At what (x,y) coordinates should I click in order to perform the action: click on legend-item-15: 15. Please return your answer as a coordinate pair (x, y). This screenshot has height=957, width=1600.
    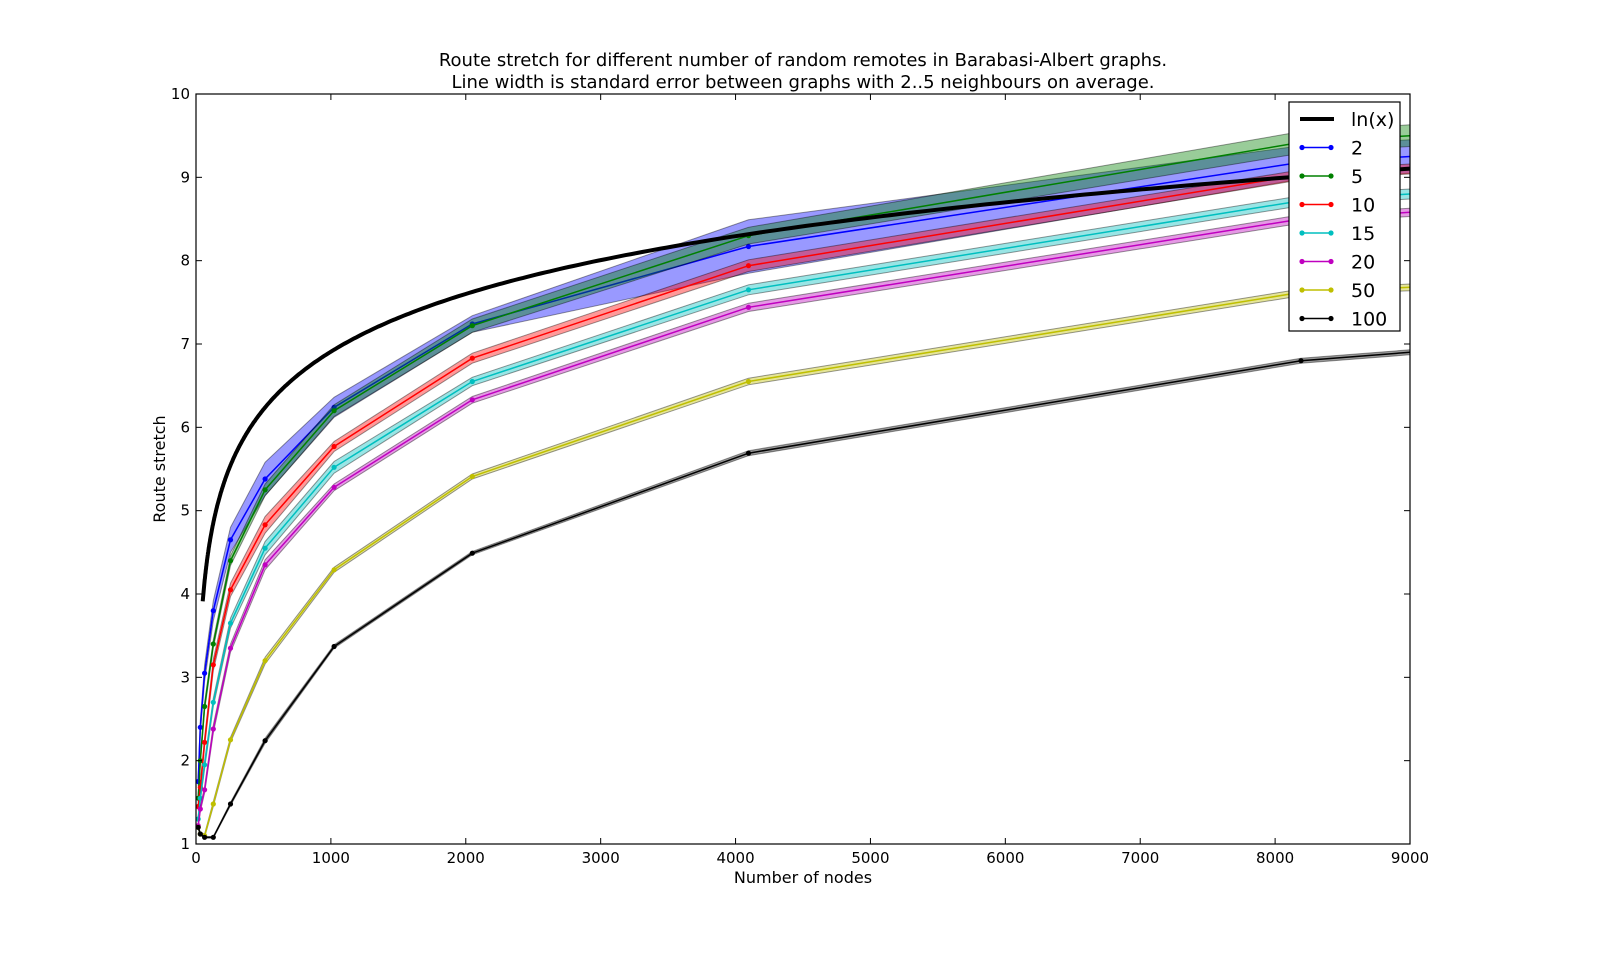
    Looking at the image, I should click on (1337, 234).